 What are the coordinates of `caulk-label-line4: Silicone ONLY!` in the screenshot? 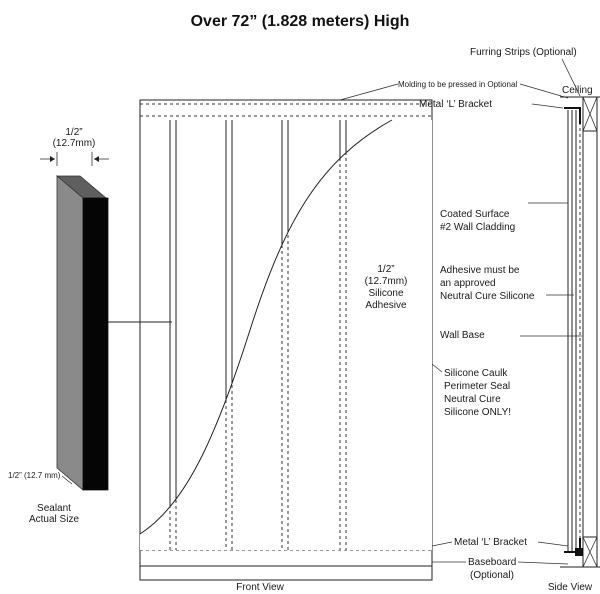 It's located at (477, 412).